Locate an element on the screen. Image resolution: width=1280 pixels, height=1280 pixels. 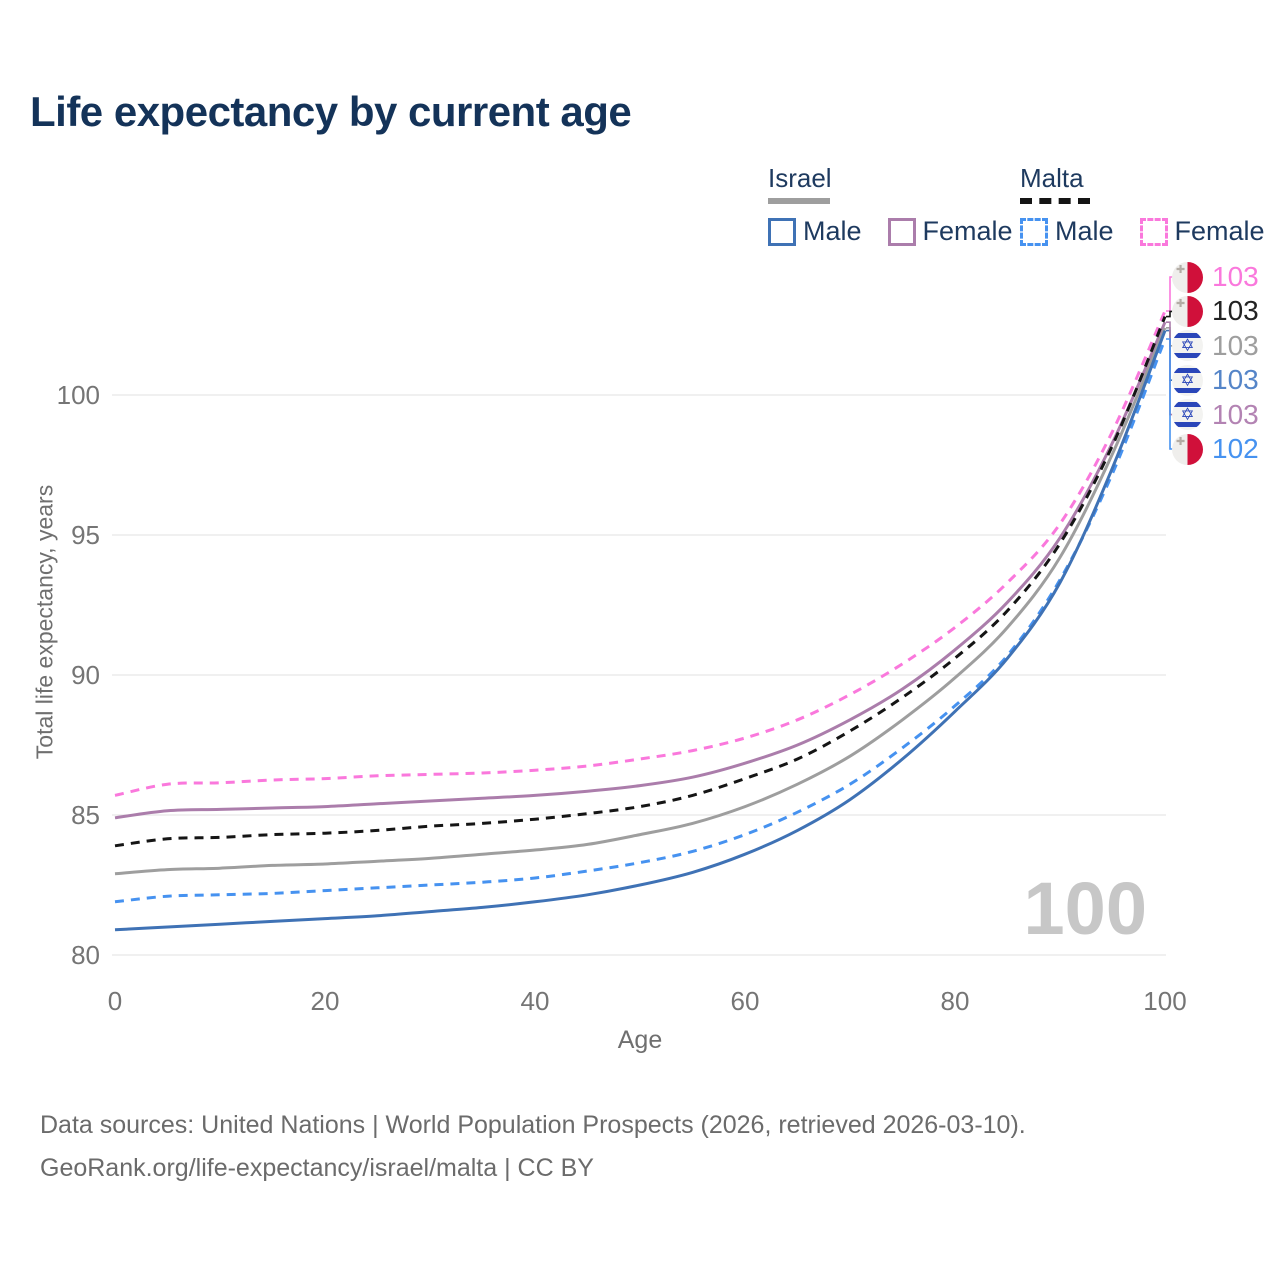
legend-item-israel-female: Female is located at coordinates (950, 231).